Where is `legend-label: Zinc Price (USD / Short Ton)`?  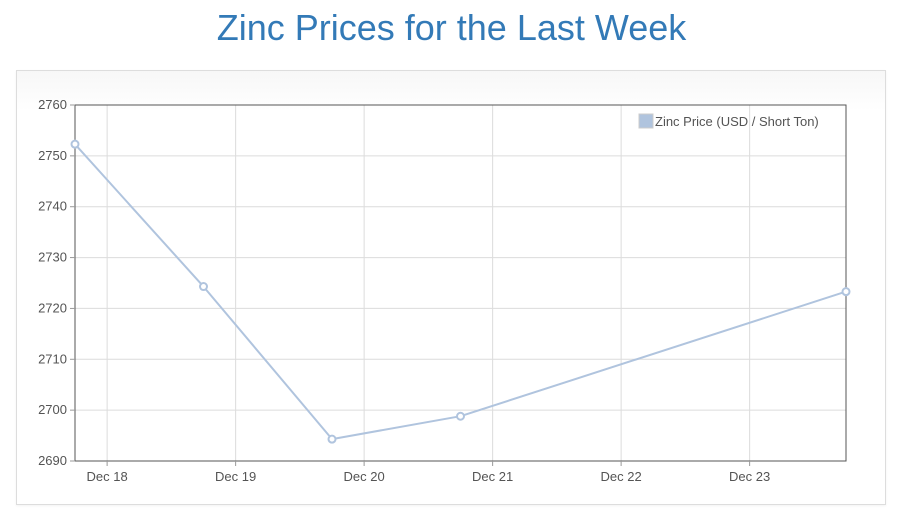
legend-label: Zinc Price (USD / Short Ton) is located at coordinates (737, 121).